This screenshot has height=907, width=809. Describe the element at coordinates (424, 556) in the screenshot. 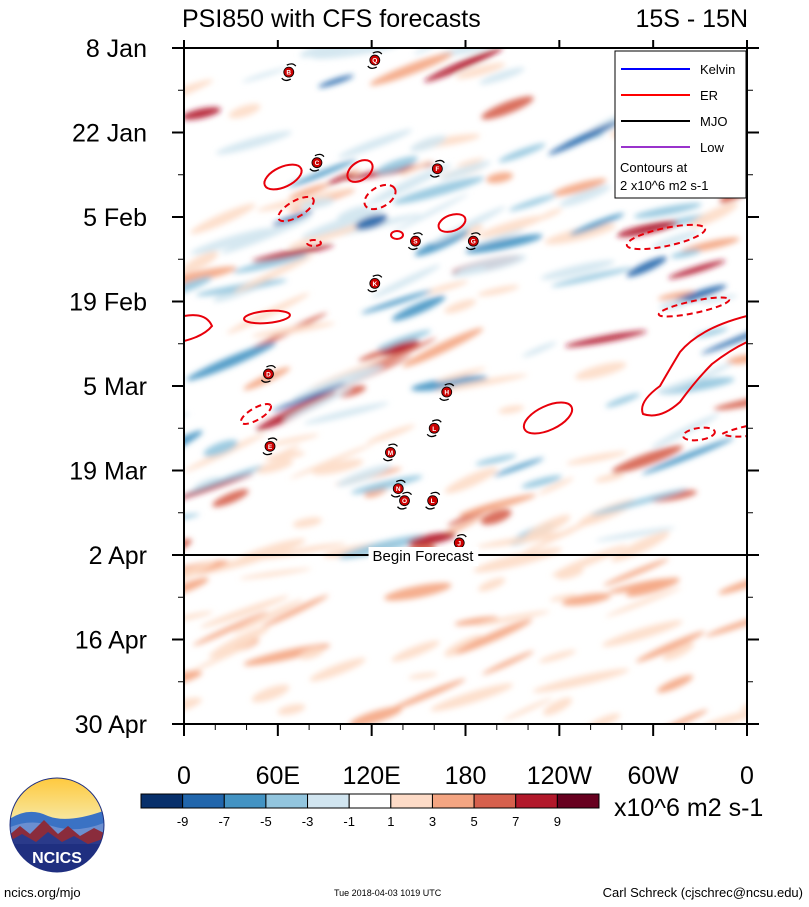

I see `forecast-label: Begin Forecast` at that location.